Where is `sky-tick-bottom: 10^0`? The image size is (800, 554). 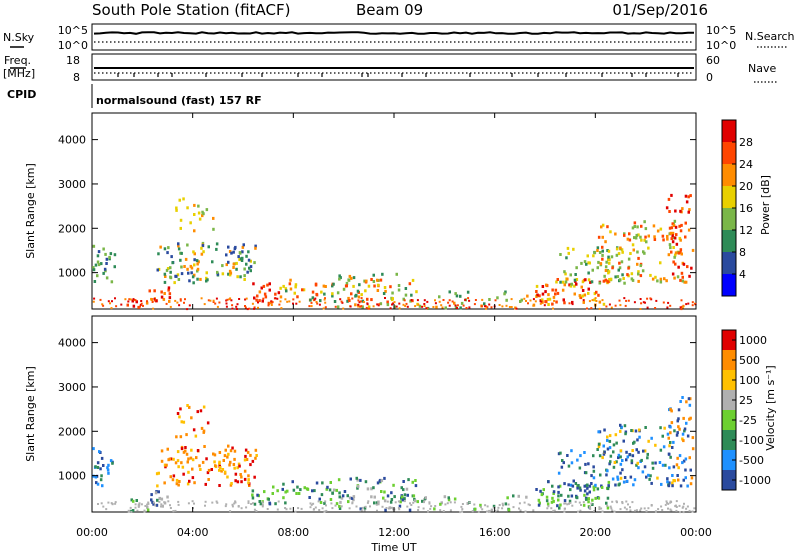
sky-tick-bottom: 10^0 is located at coordinates (73, 45).